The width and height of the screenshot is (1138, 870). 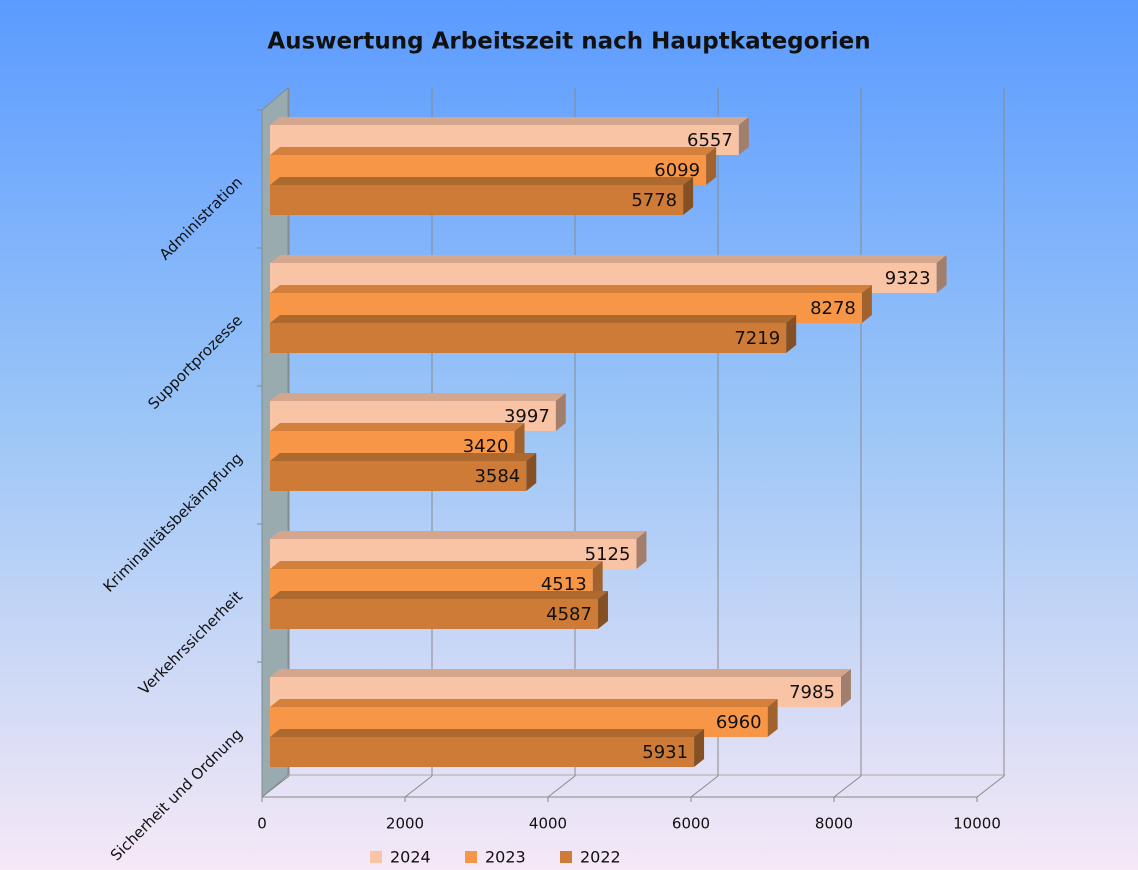 I want to click on x-tick-label: 8000, so click(x=834, y=824).